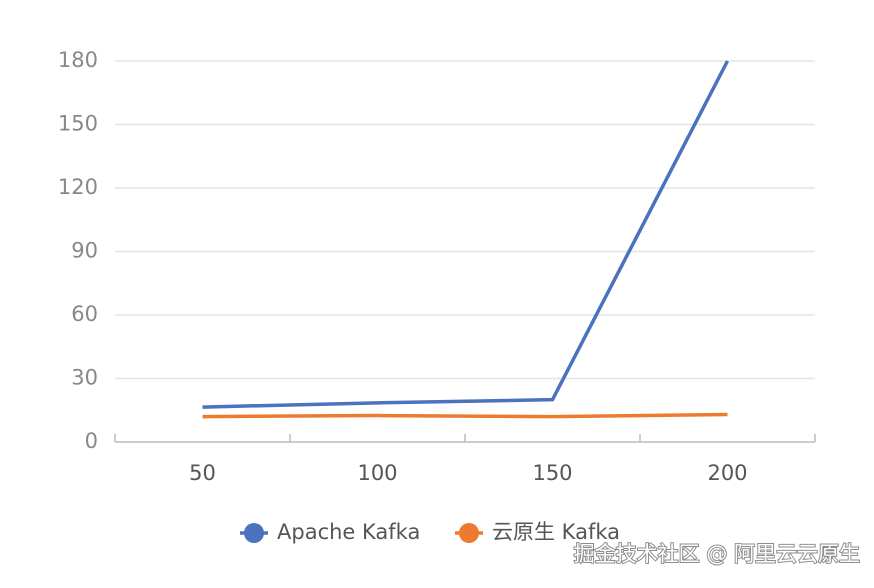 The width and height of the screenshot is (874, 588). I want to click on x-tick-label: 150, so click(552, 473).